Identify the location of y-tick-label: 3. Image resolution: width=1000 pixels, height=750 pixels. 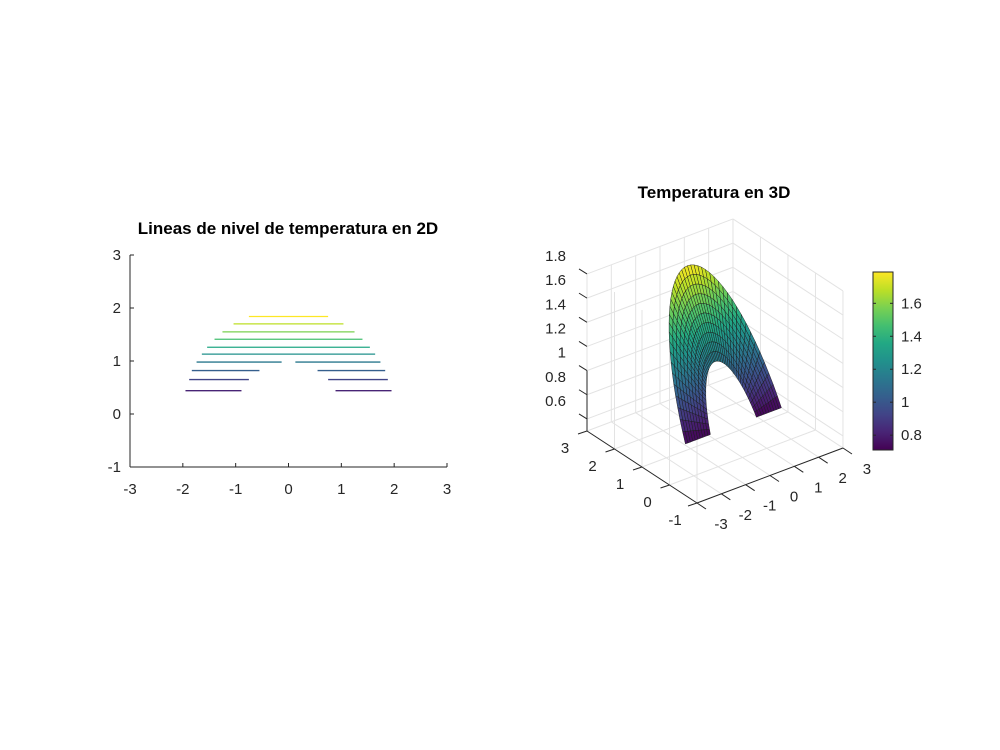
(117, 255).